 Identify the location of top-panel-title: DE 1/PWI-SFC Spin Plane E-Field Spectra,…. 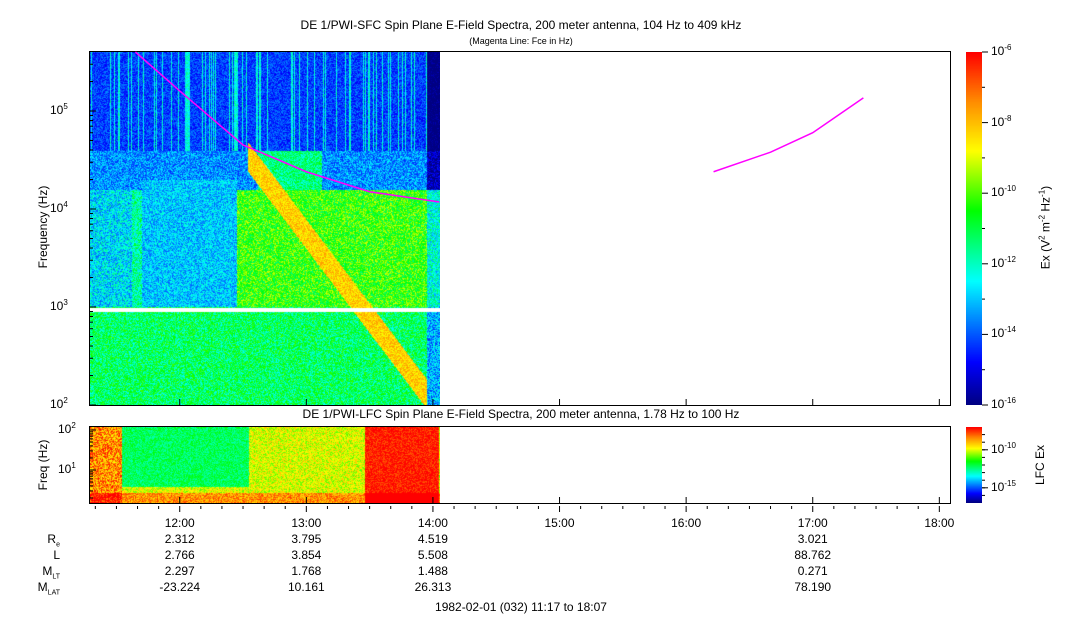
(521, 25).